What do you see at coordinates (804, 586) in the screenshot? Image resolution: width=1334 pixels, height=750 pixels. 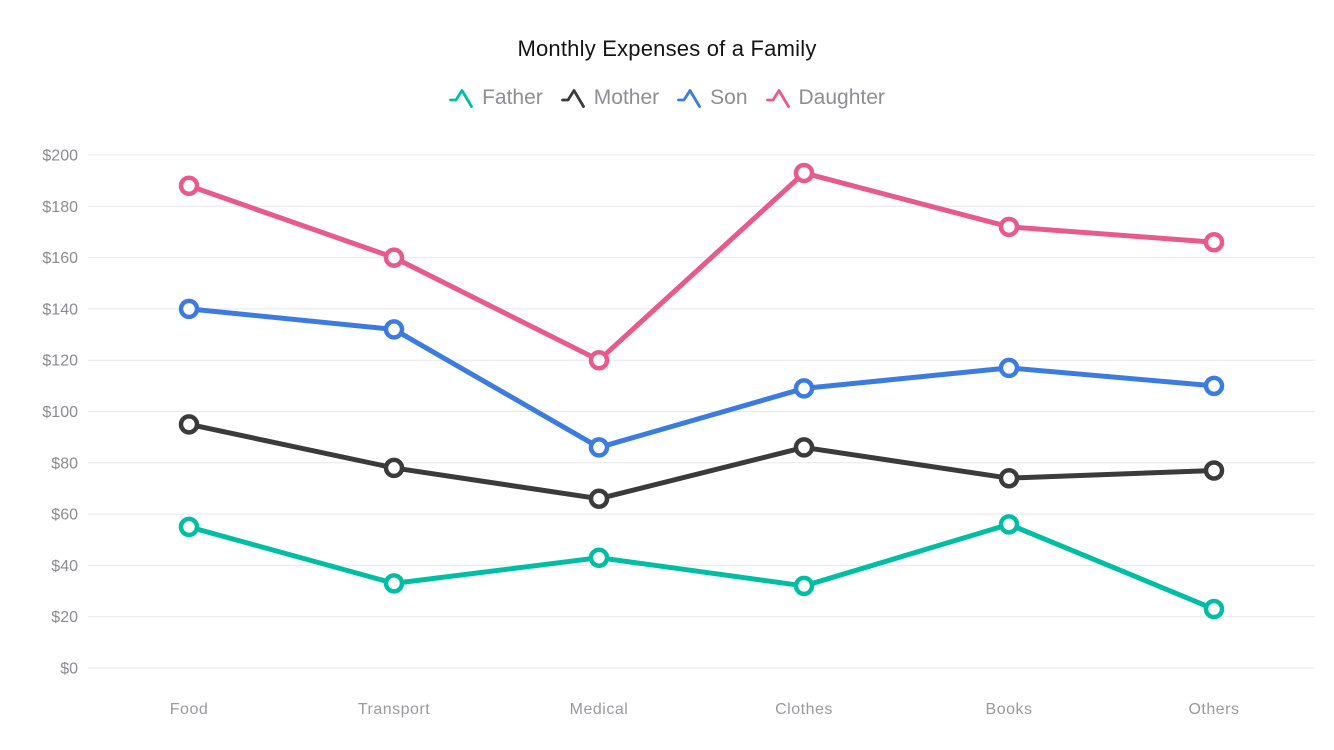 I see `data-point-father-clothes` at bounding box center [804, 586].